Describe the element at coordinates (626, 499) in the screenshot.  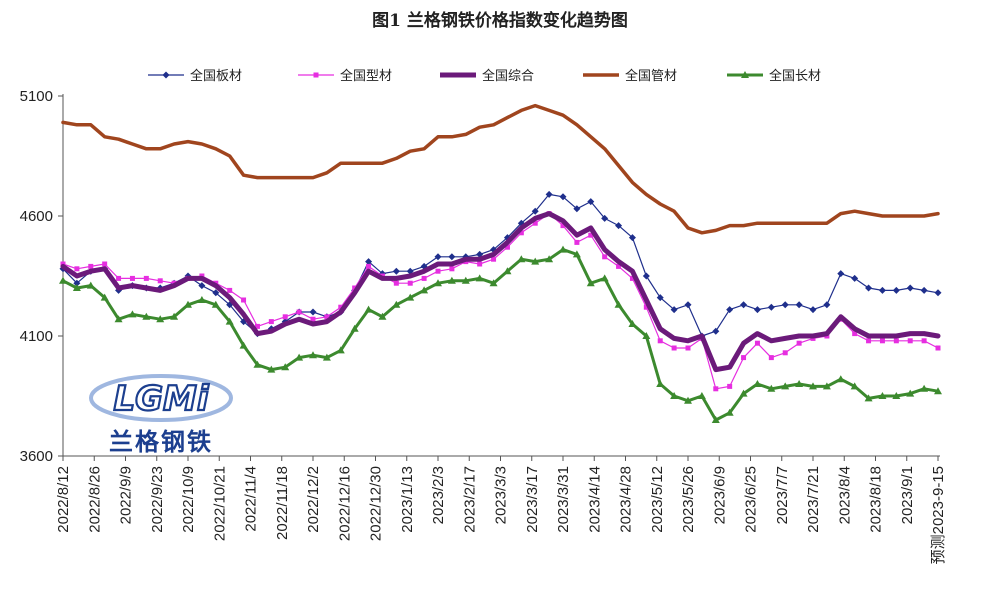
I see `x-tick-label: 2023/4/28` at that location.